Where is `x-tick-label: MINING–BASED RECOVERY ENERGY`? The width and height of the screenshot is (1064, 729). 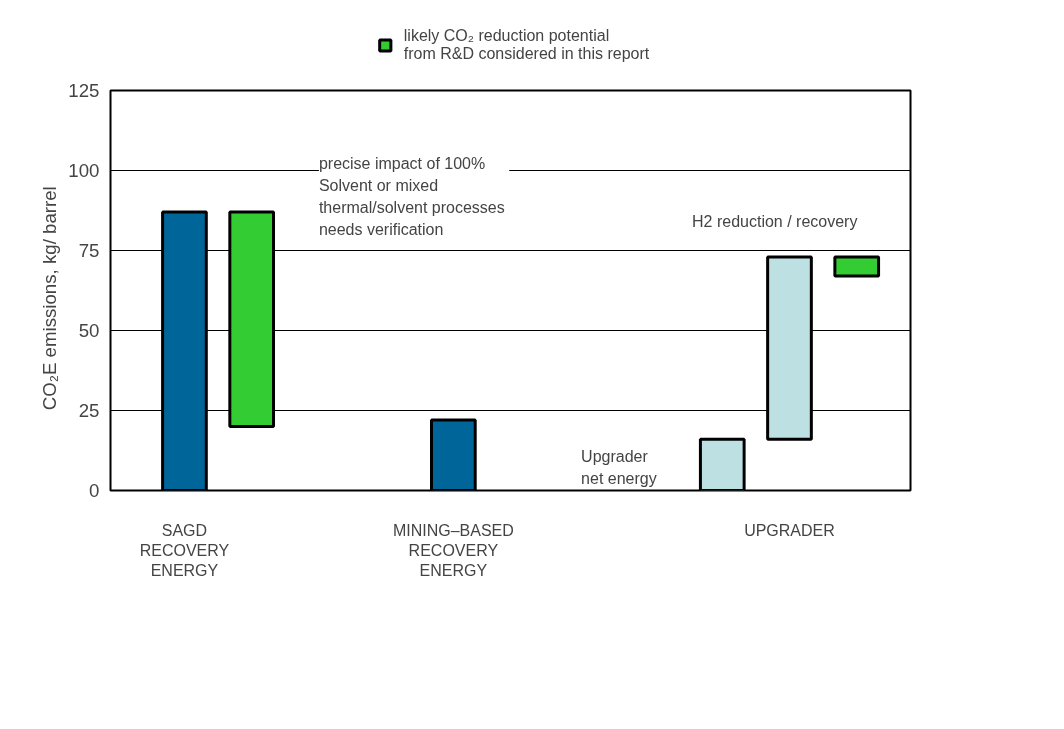 x-tick-label: MINING–BASED RECOVERY ENERGY is located at coordinates (453, 550).